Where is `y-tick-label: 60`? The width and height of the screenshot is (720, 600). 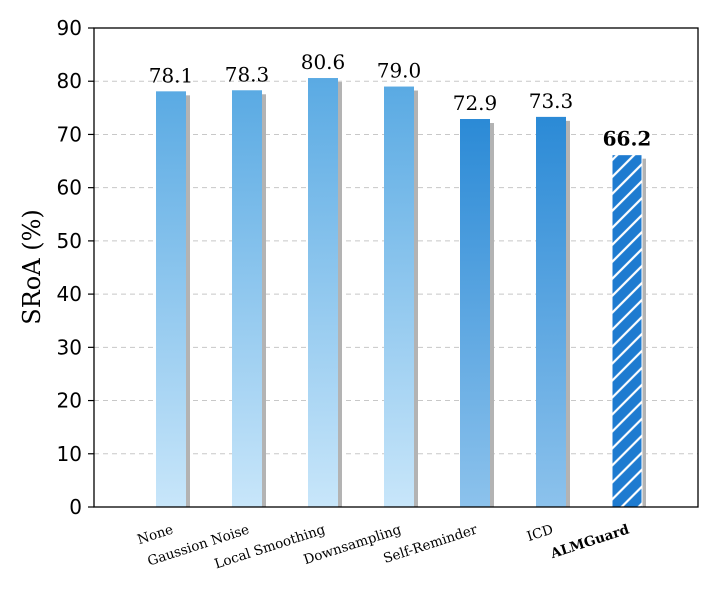
y-tick-label: 60 is located at coordinates (69, 188).